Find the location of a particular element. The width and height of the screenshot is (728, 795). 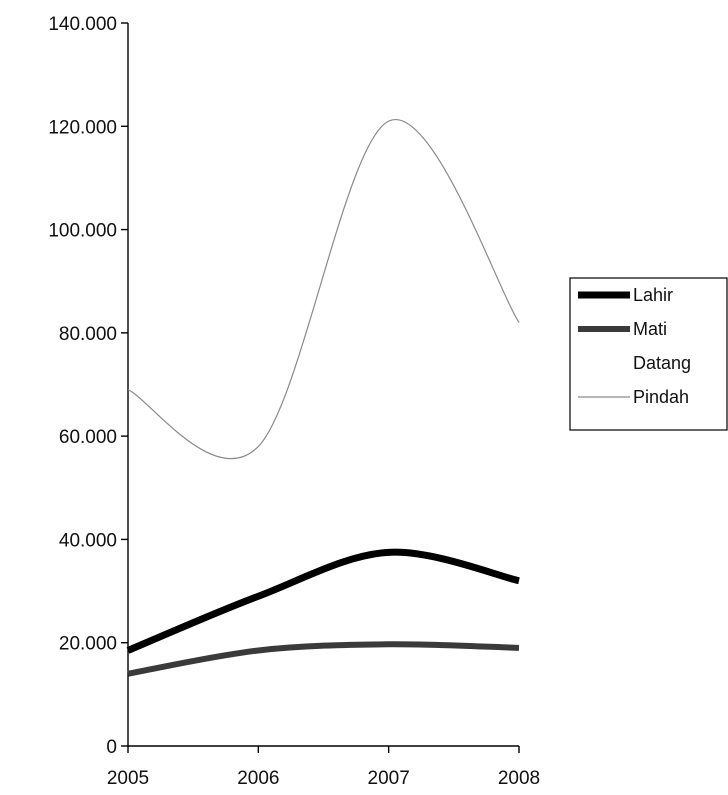

y-tick-label: 40.000 is located at coordinates (88, 540).